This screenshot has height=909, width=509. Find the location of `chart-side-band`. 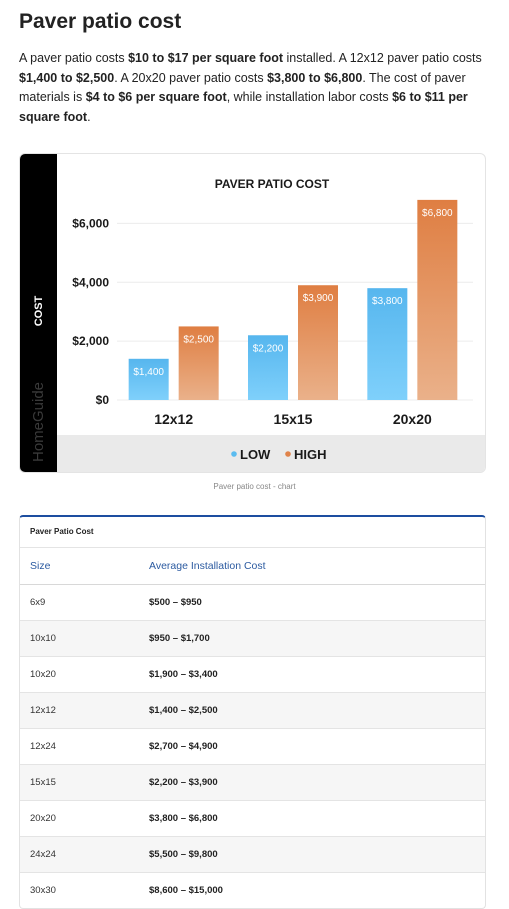

chart-side-band is located at coordinates (38, 313).